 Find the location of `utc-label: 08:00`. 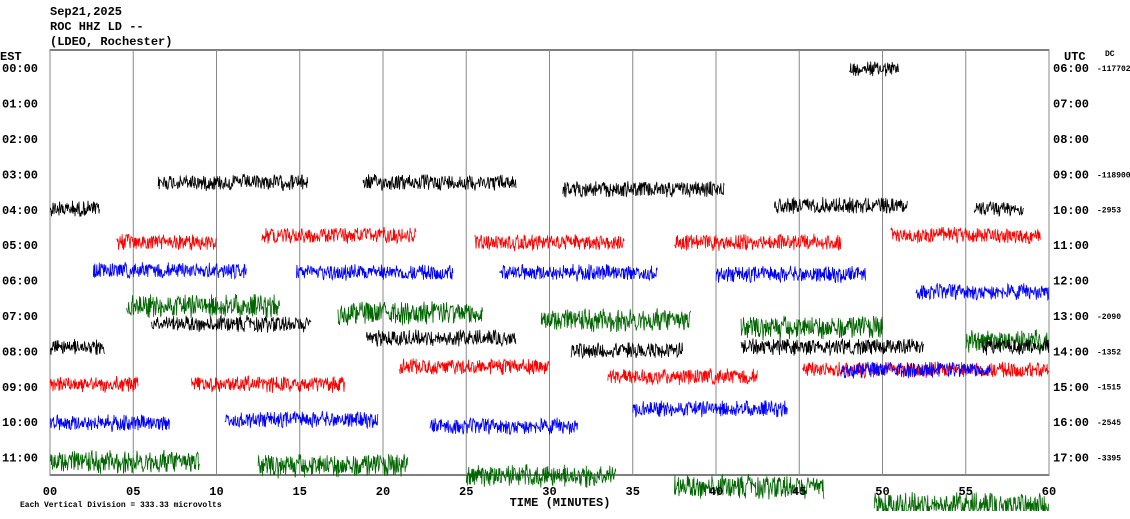

utc-label: 08:00 is located at coordinates (1071, 140).